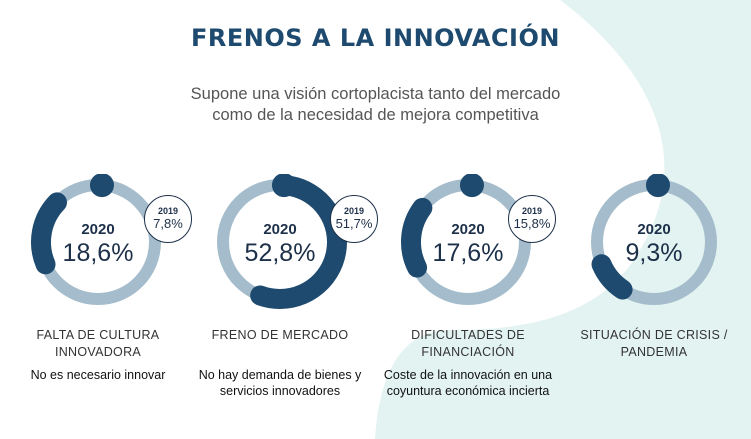  I want to click on prev-year-bubble: 2019 7,8%, so click(168, 219).